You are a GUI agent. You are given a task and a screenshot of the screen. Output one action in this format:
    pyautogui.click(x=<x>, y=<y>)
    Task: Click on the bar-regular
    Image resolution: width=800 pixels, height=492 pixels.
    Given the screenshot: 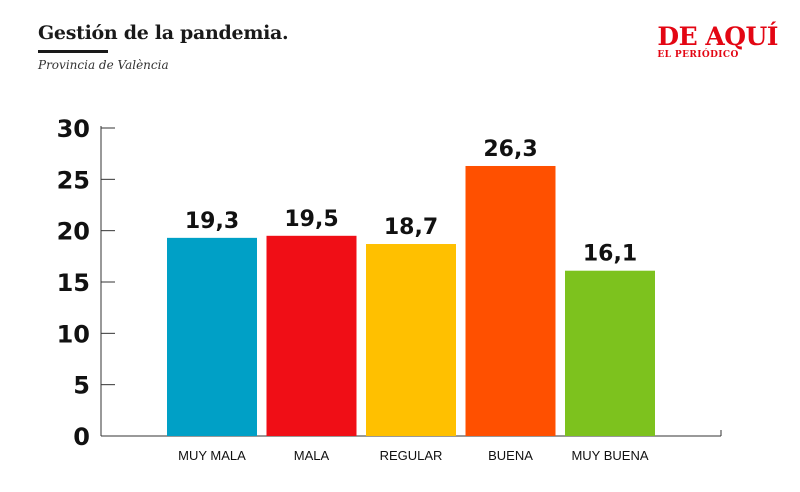 What is the action you would take?
    pyautogui.click(x=411, y=340)
    